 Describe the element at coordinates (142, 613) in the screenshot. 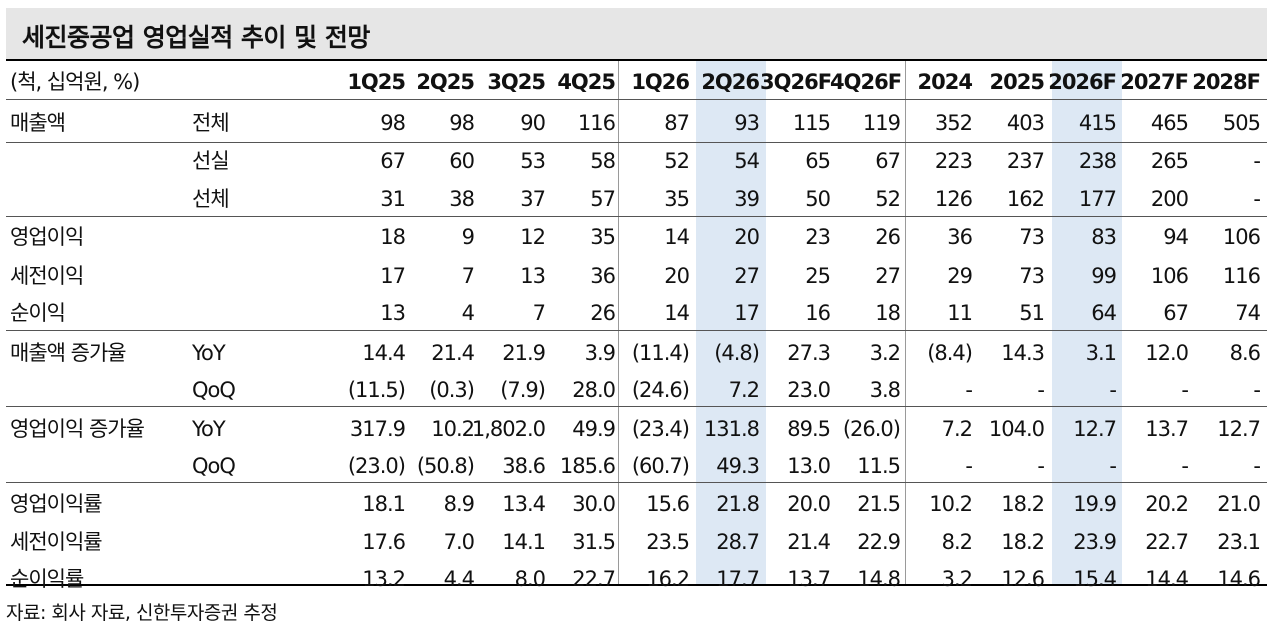

I see `source-note: 자료: 회사 자료, 신한투자증권 추정` at that location.